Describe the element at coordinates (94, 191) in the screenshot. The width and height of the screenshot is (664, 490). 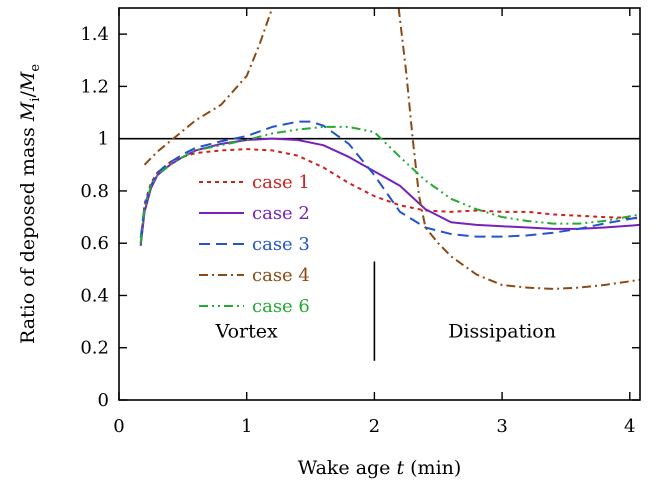
I see `y-tick-label-4: 0.8` at that location.